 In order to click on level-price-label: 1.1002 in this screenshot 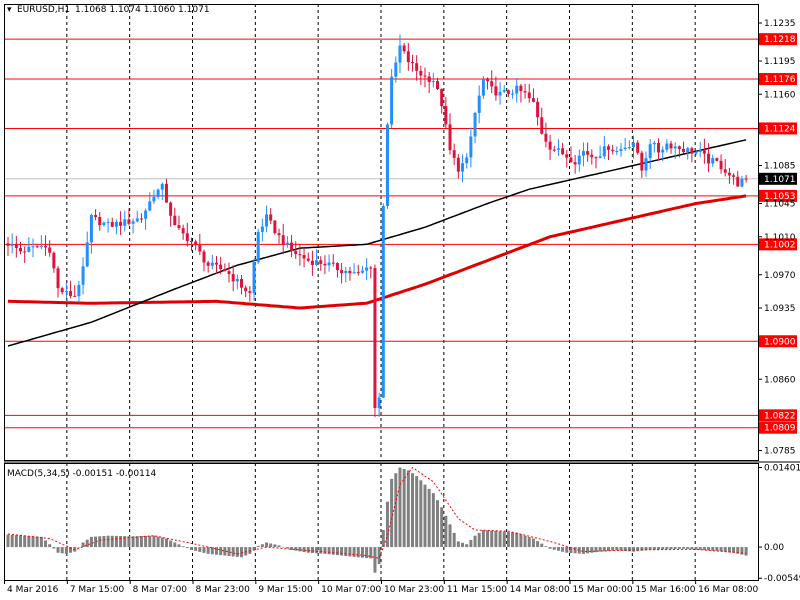, I will do `click(780, 245)`.